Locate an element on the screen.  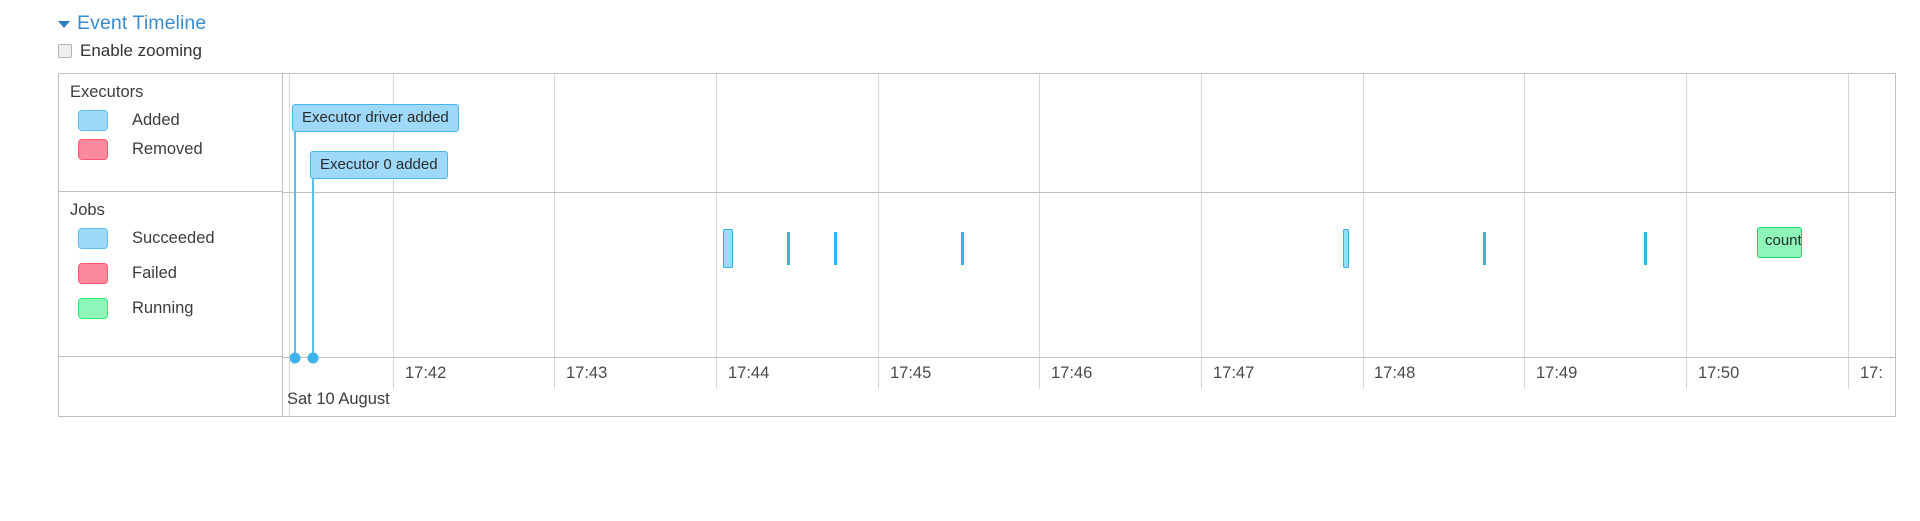
legend-item-added: Added is located at coordinates (129, 120).